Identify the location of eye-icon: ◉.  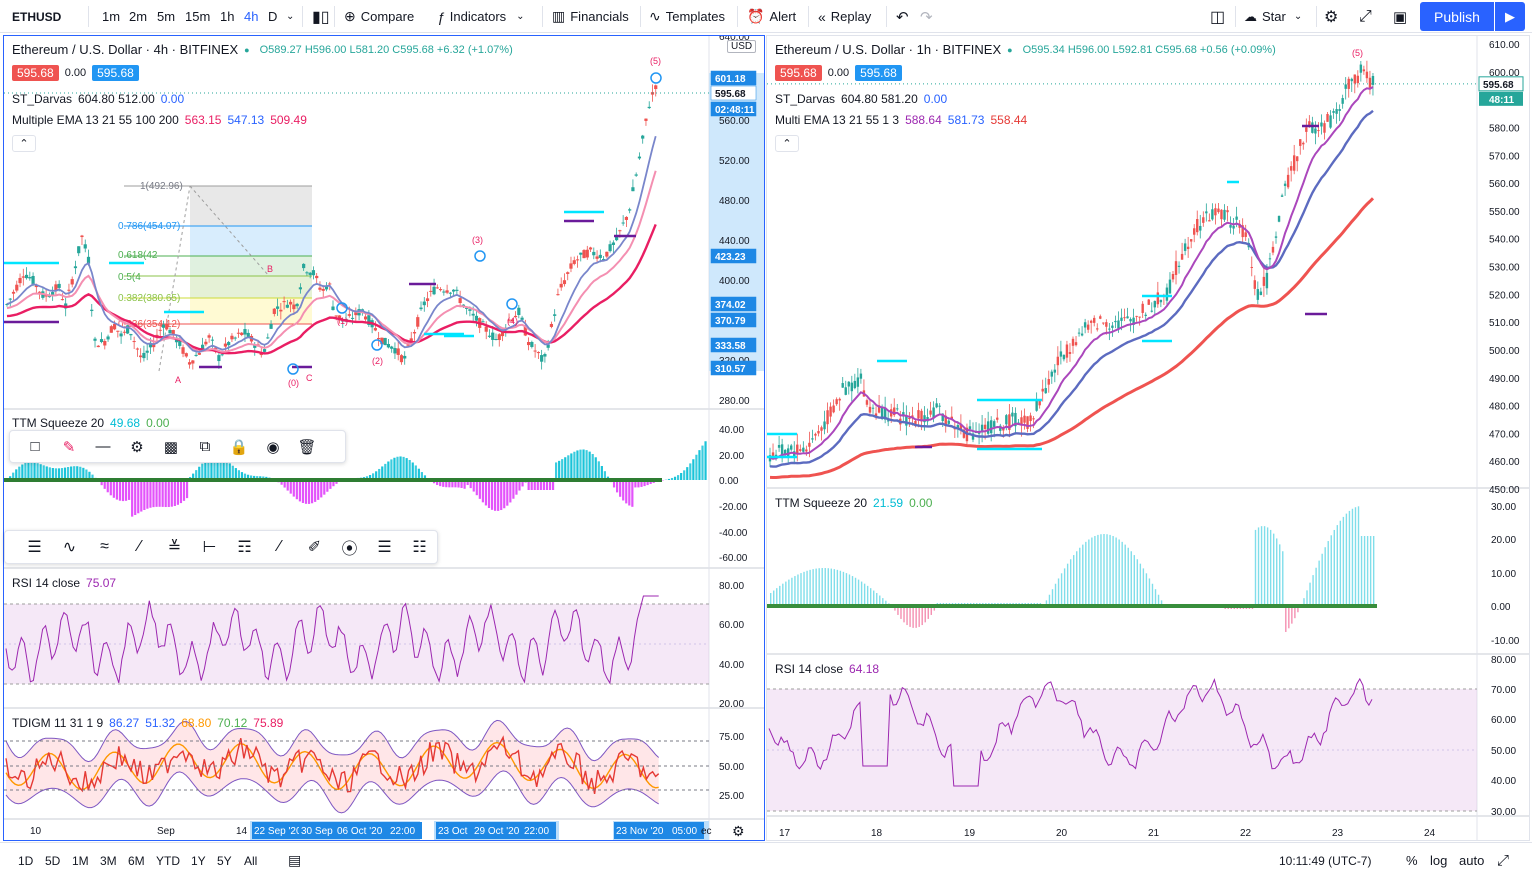
(273, 447).